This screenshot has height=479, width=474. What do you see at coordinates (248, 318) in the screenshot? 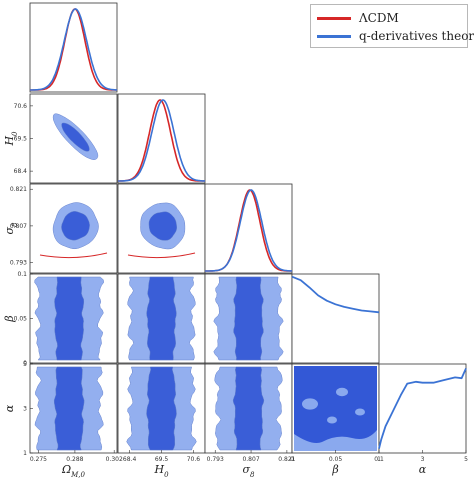
I see `contour-inner-beta-sigma8` at bounding box center [248, 318].